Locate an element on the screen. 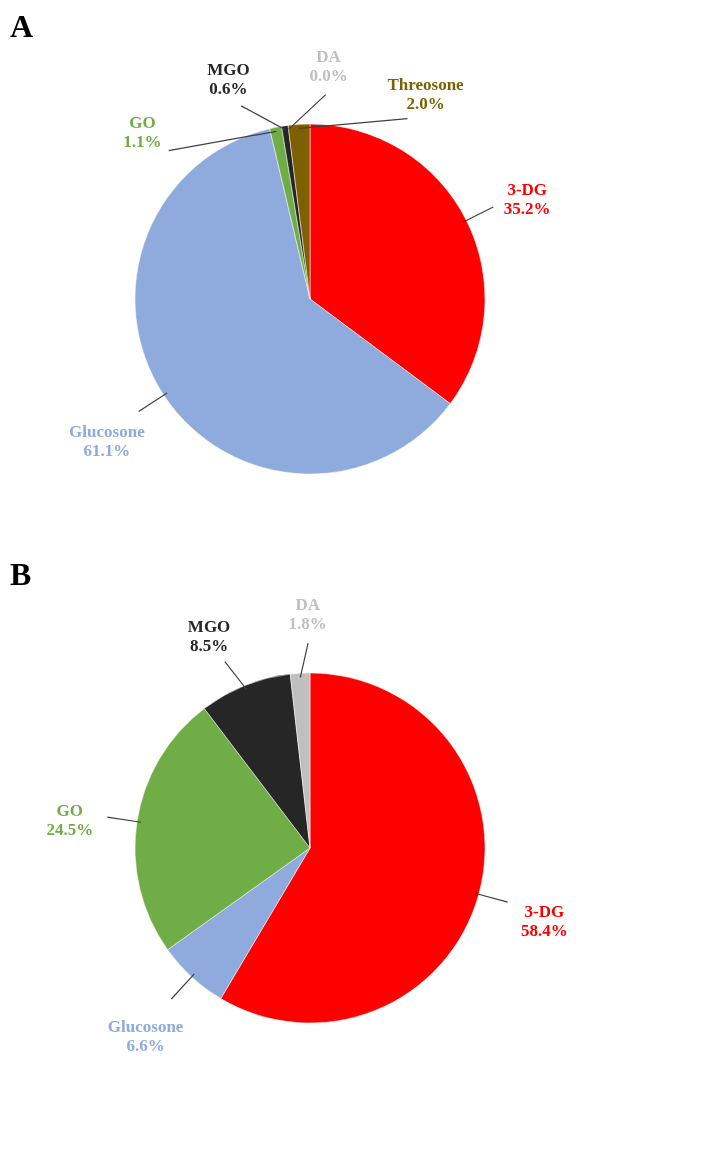  chart-title: A is located at coordinates (22, 25).